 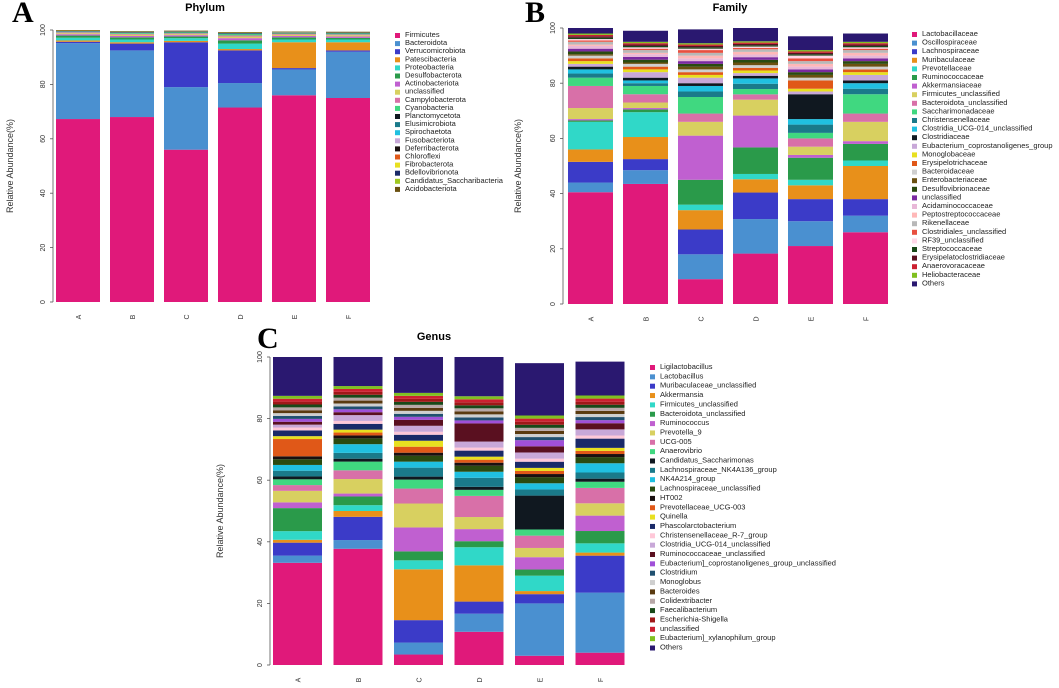 What do you see at coordinates (708, 385) in the screenshot?
I see `genus-legend-label: Muribaculaceae_unclassified` at bounding box center [708, 385].